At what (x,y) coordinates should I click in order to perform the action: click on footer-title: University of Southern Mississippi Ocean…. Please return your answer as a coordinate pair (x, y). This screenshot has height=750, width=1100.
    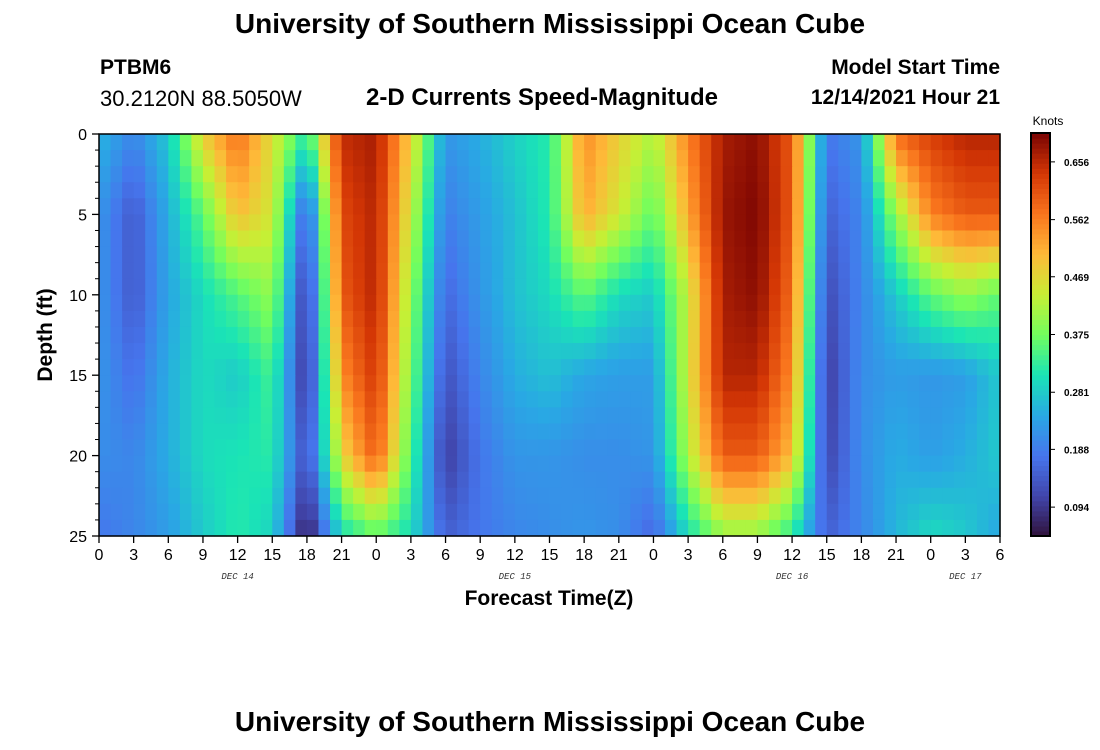
    Looking at the image, I should click on (550, 721).